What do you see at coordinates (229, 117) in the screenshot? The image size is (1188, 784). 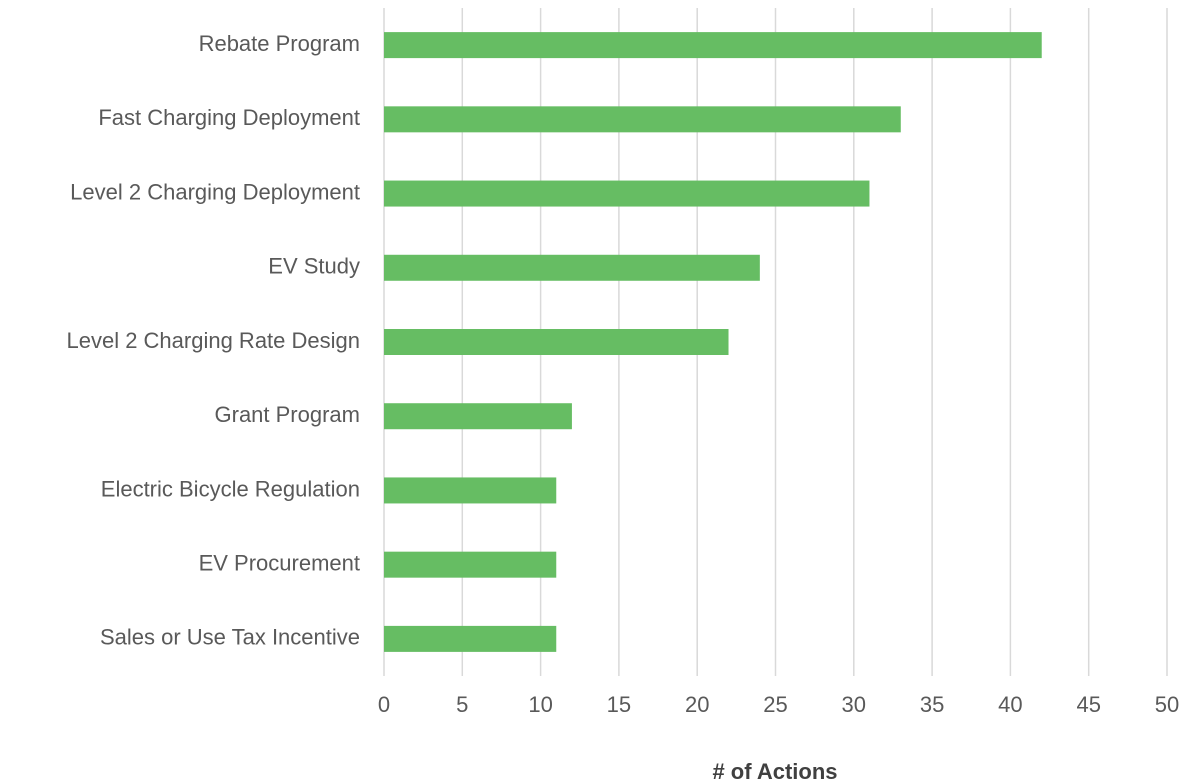 I see `y-tick-label: Fast Charging Deployment` at bounding box center [229, 117].